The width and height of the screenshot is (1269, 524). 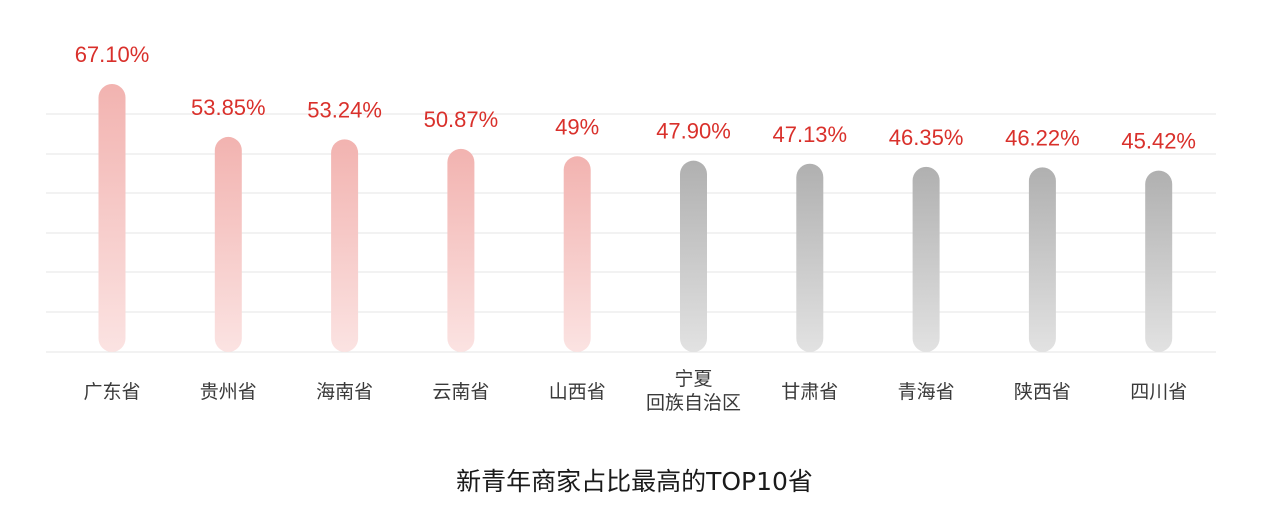 What do you see at coordinates (1042, 392) in the screenshot?
I see `category-label: 陕西省` at bounding box center [1042, 392].